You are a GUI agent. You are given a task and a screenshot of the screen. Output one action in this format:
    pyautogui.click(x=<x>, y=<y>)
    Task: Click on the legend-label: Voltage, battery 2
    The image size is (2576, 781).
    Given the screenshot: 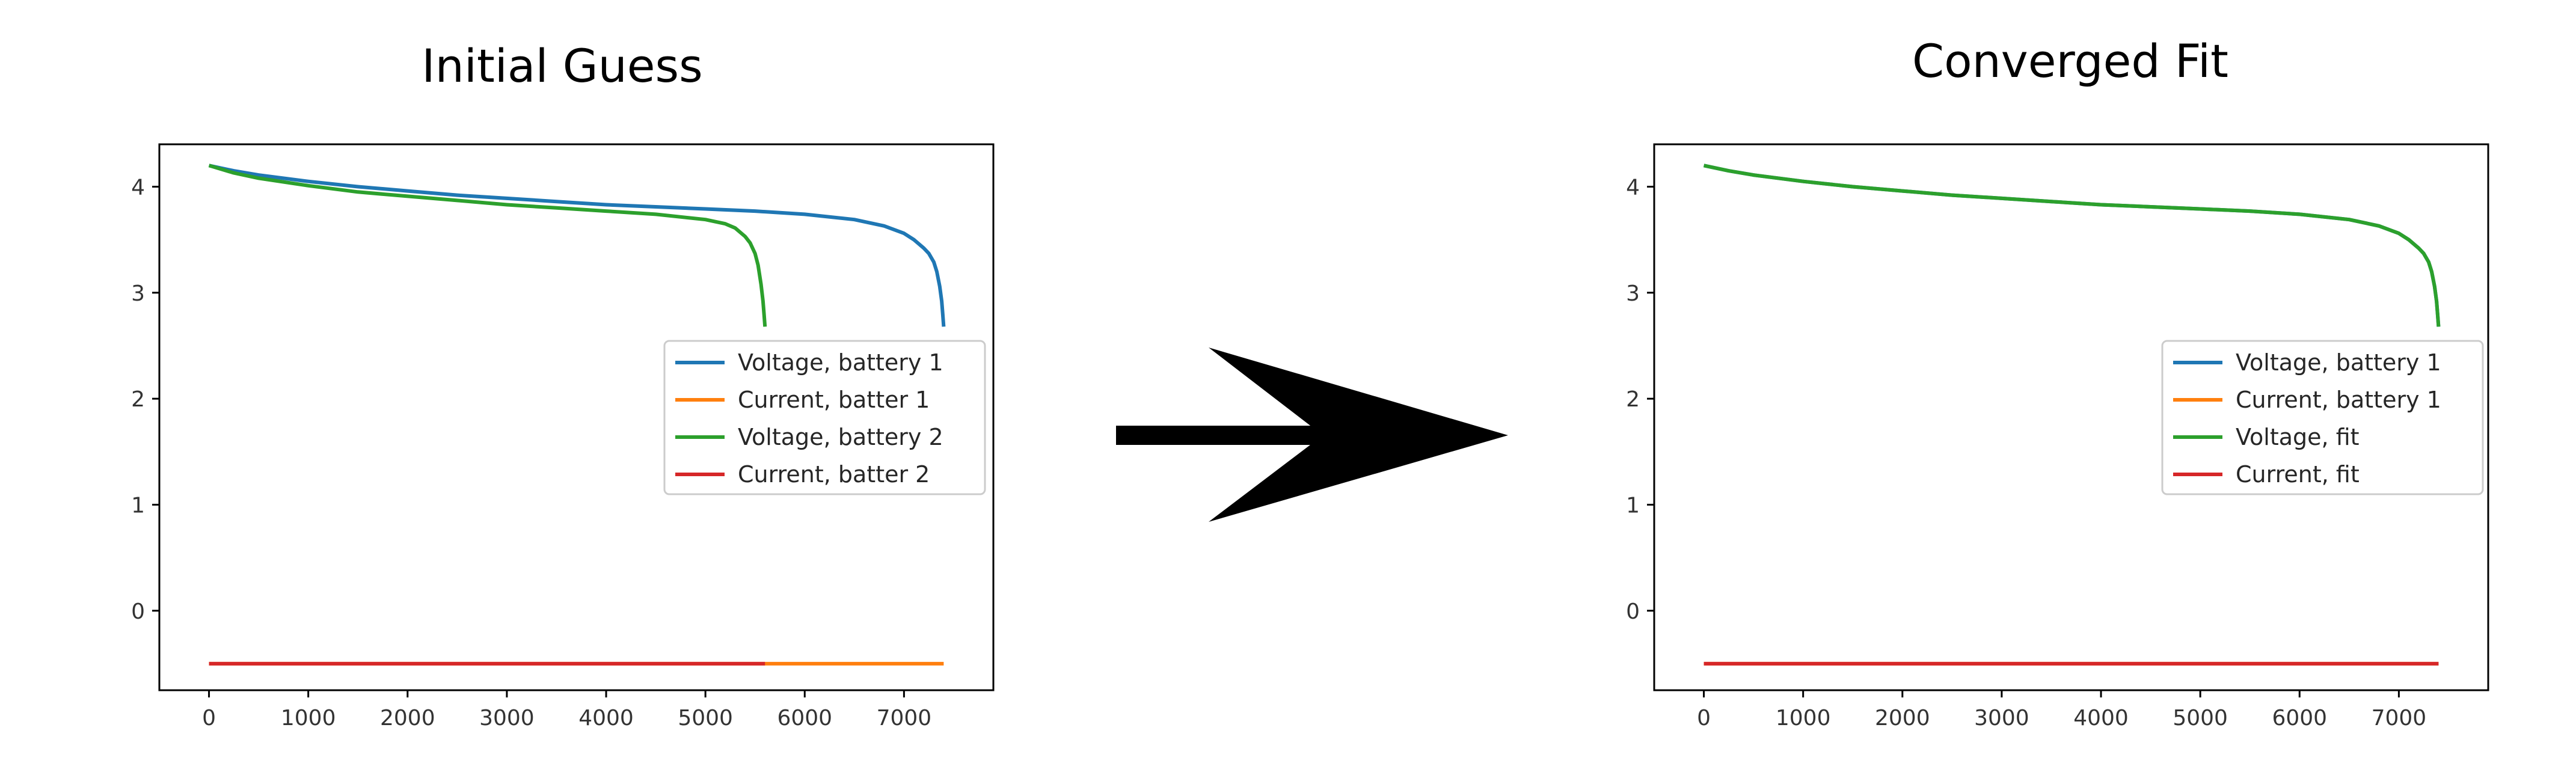 What is the action you would take?
    pyautogui.click(x=840, y=437)
    